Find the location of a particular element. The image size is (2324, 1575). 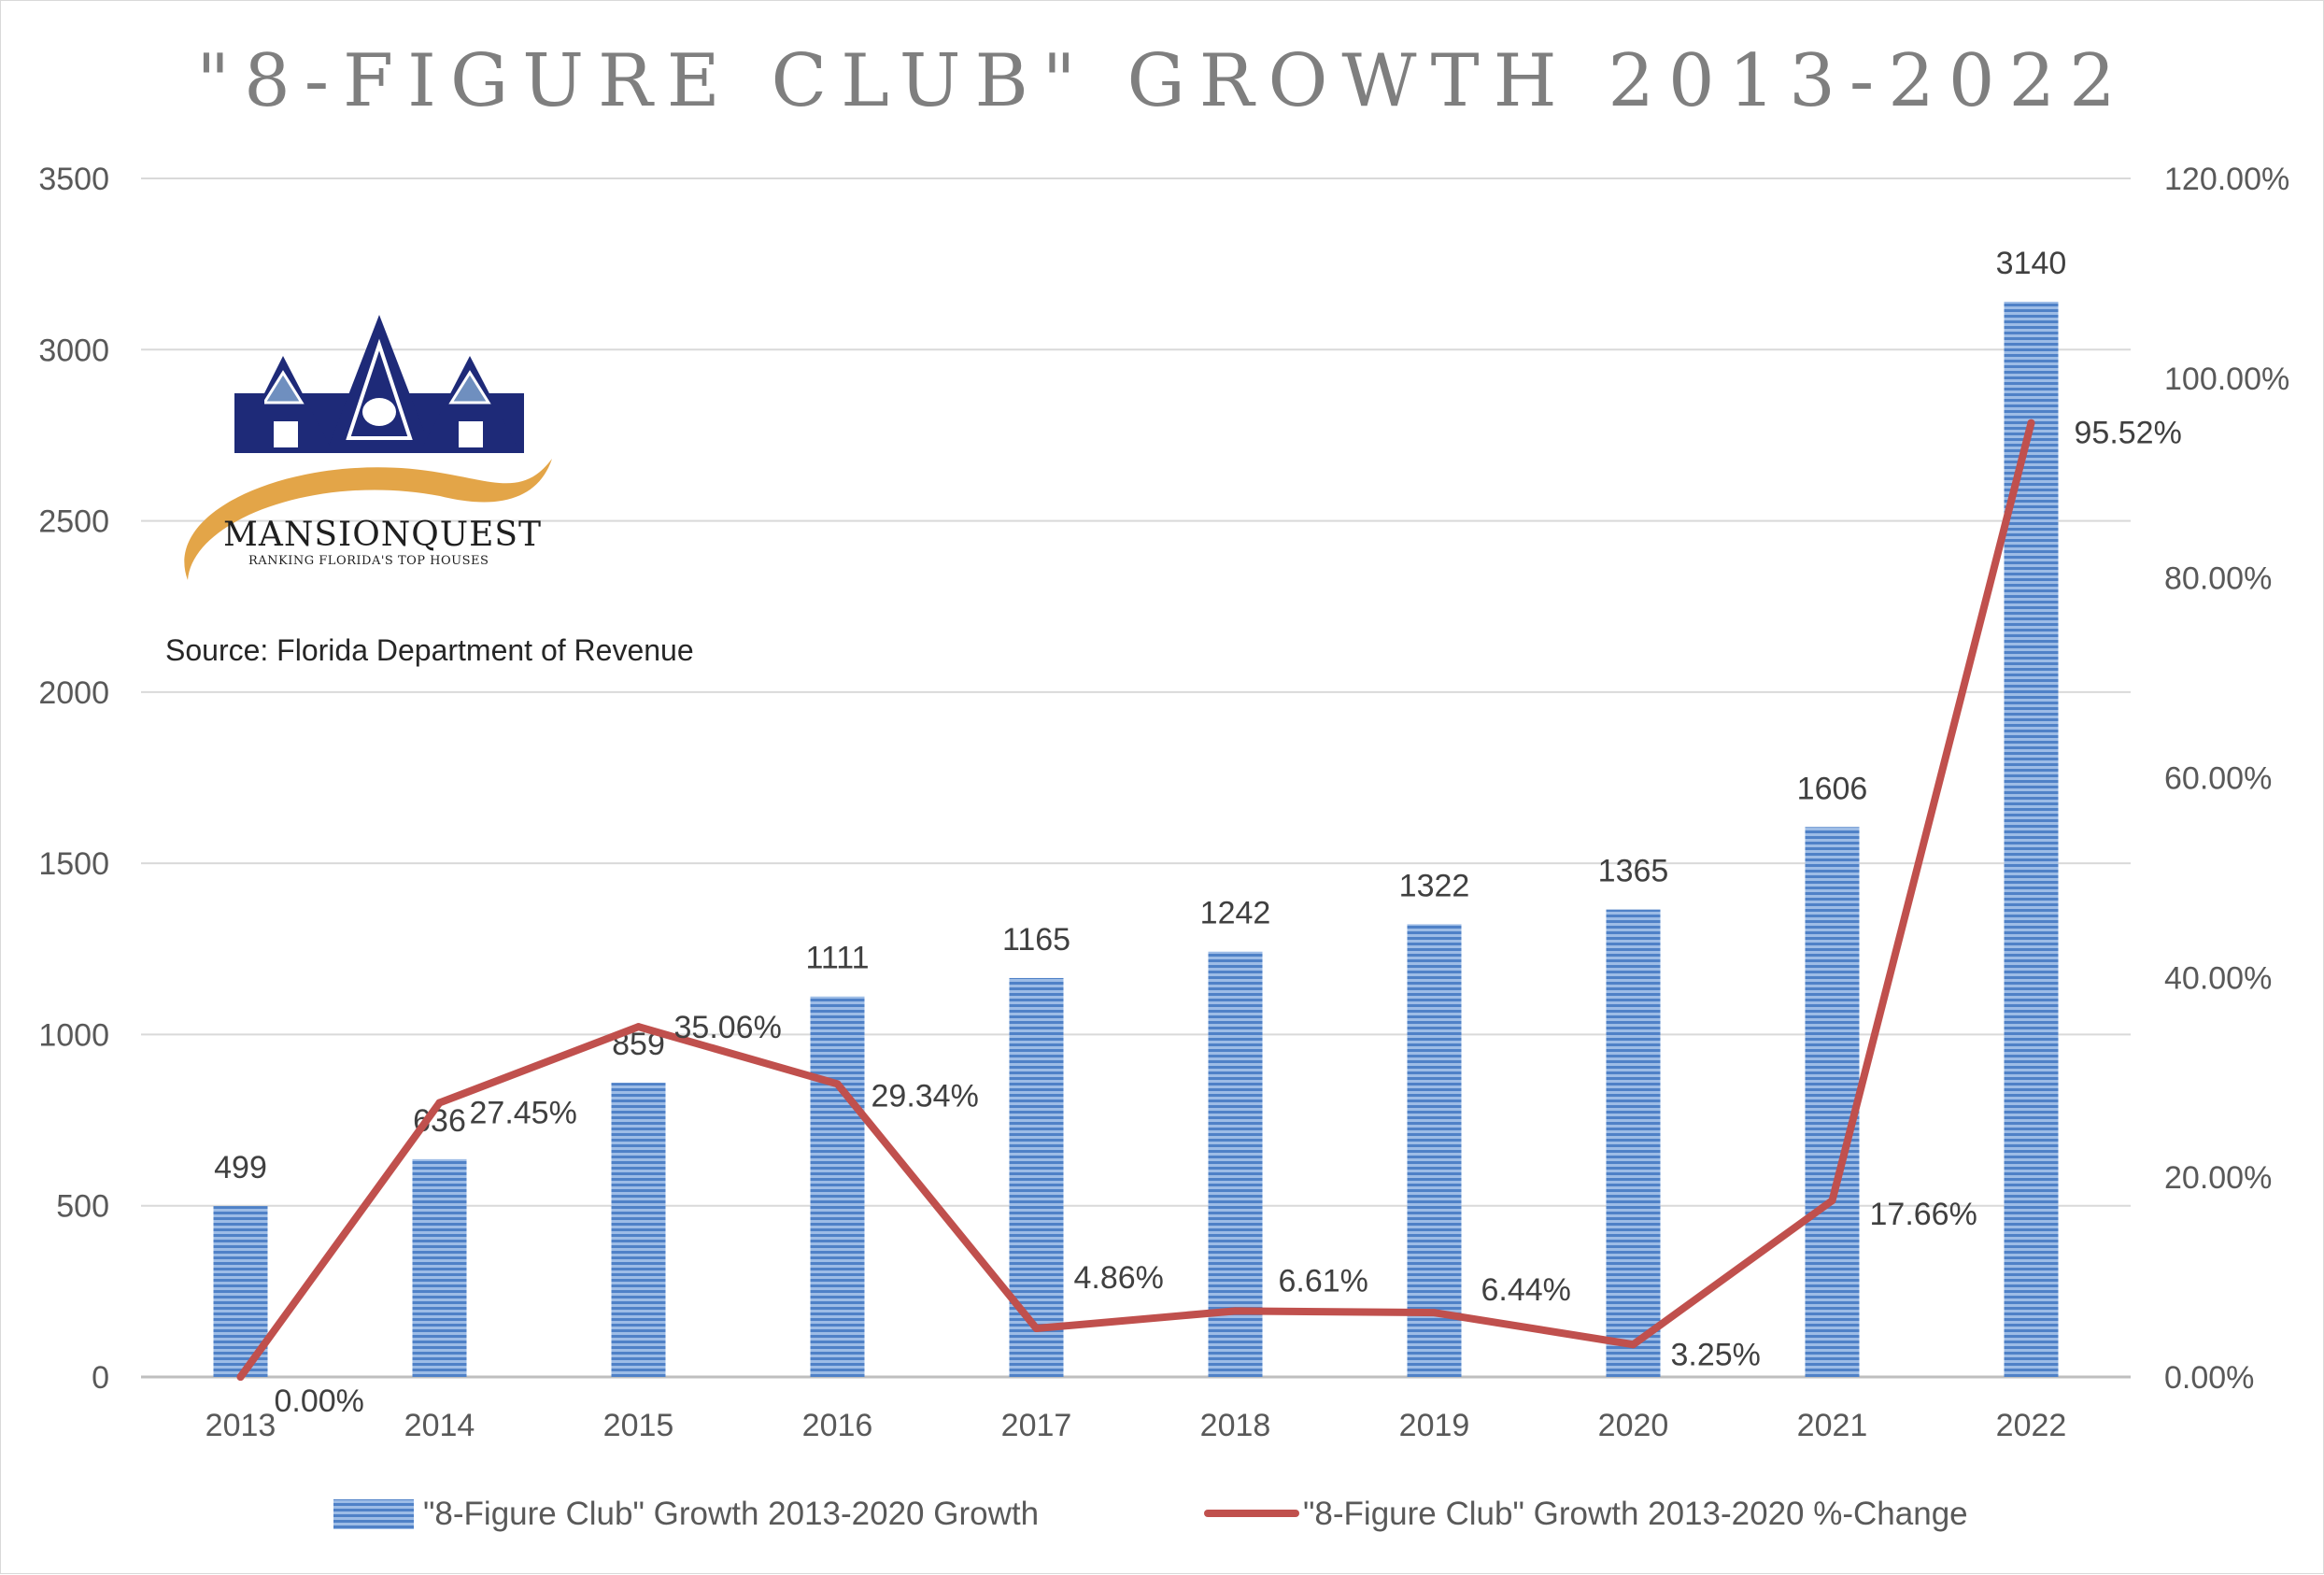

x-axis-tick-label: 2021 is located at coordinates (1832, 1426).